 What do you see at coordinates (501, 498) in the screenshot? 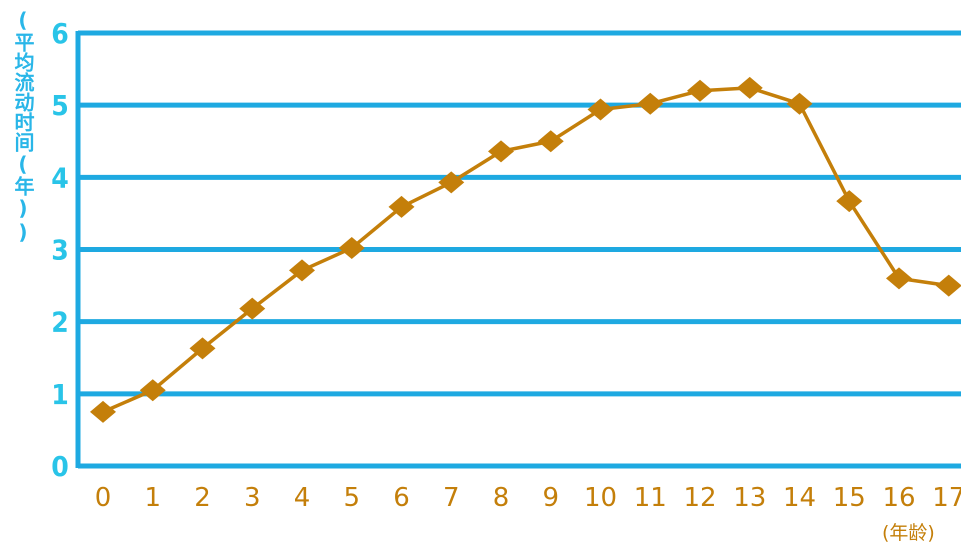
I see `x-tick-label-8: 8` at bounding box center [501, 498].